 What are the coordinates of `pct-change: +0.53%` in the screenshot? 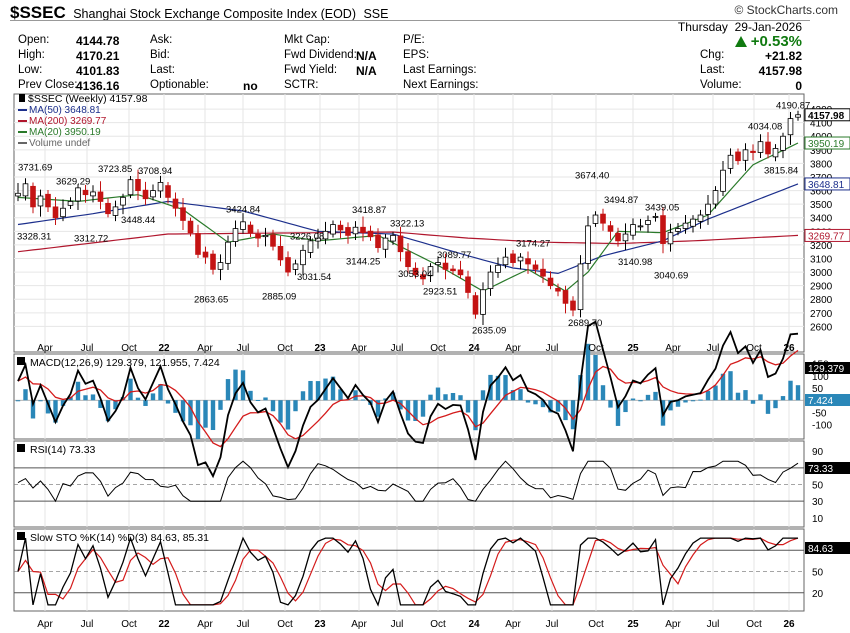 It's located at (768, 41).